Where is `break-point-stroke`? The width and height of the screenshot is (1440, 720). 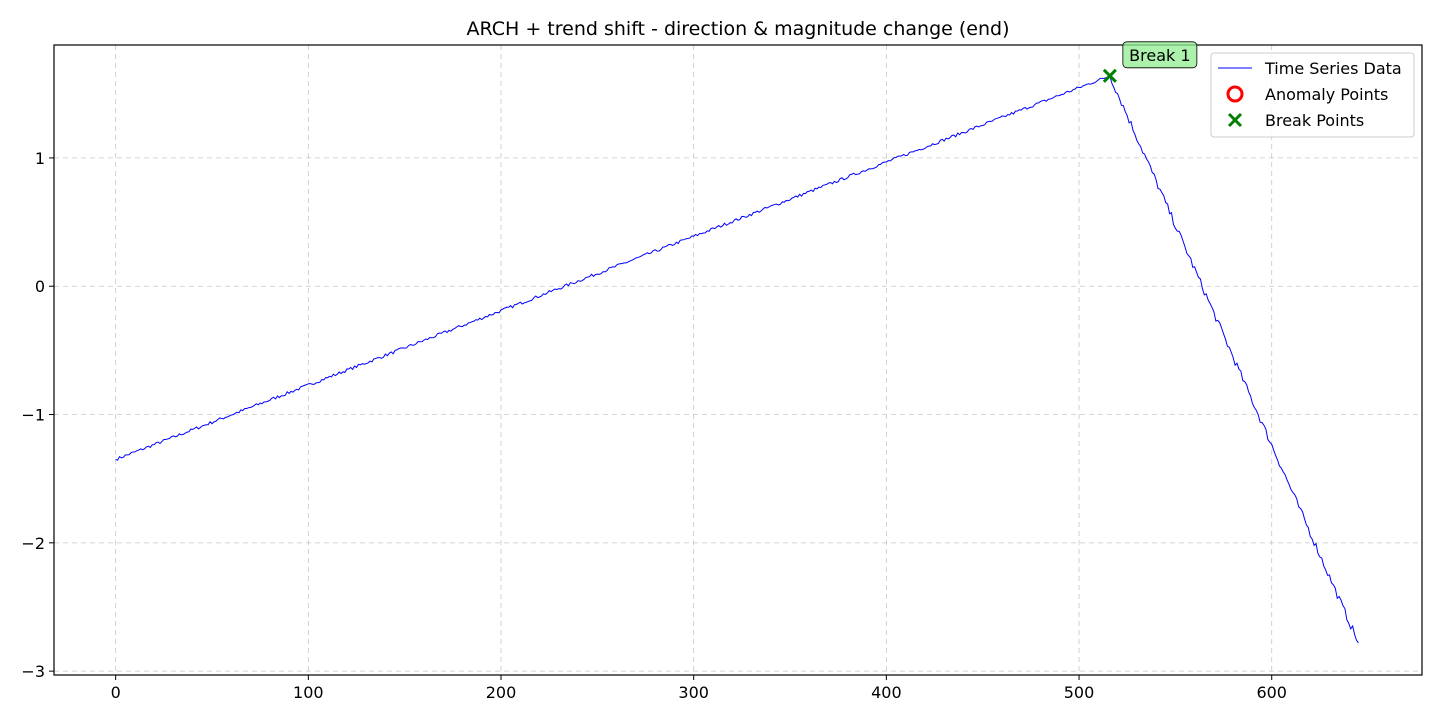 break-point-stroke is located at coordinates (1109, 75).